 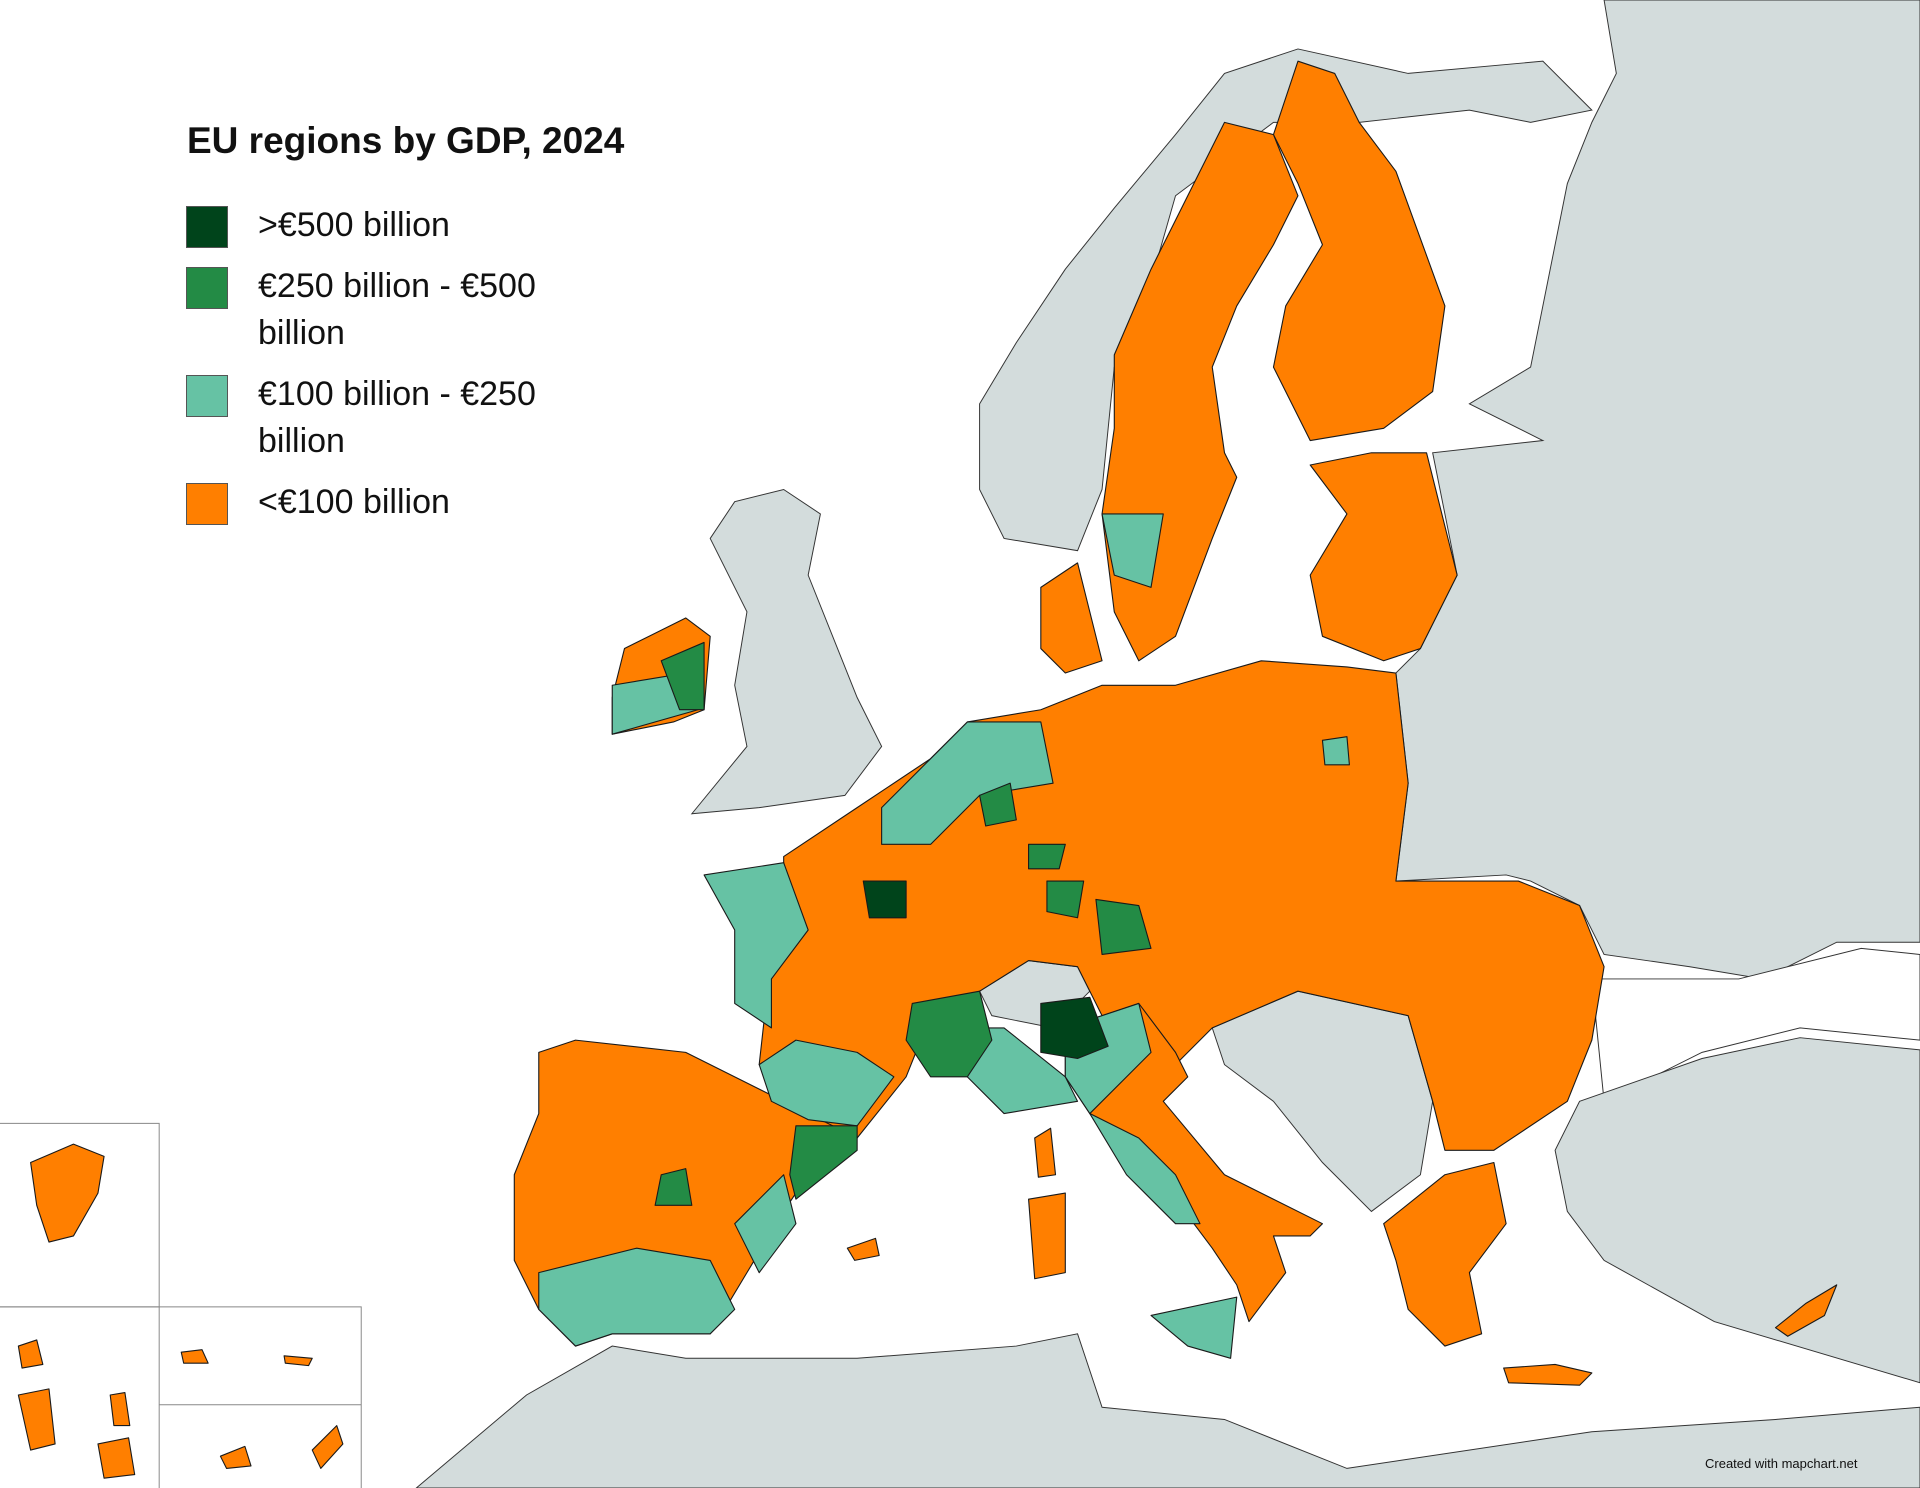 What do you see at coordinates (786, 651) in the screenshot?
I see `uk` at bounding box center [786, 651].